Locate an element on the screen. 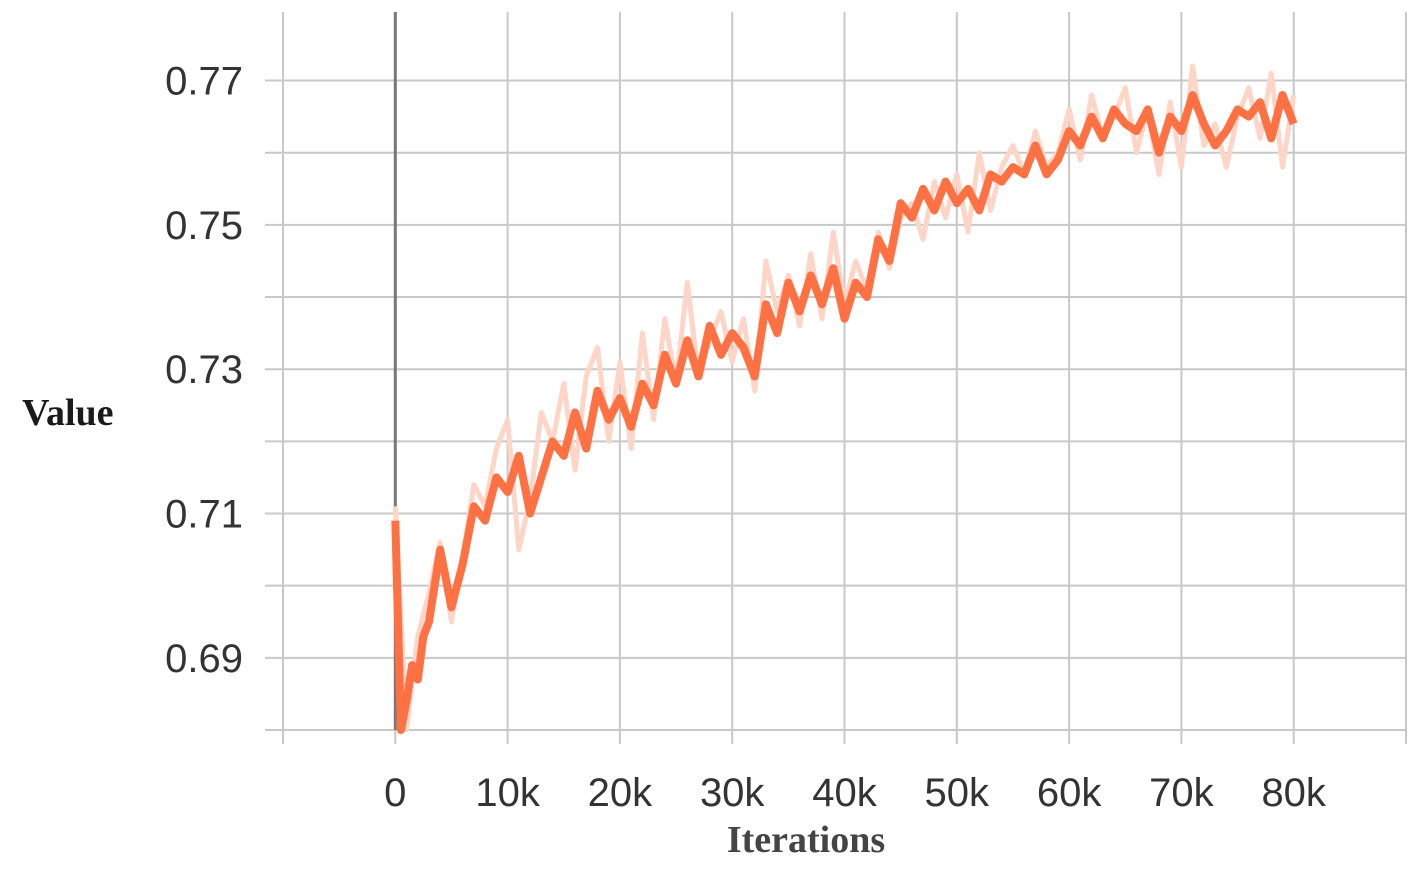  y-tick-label: 0.77 is located at coordinates (204, 82).